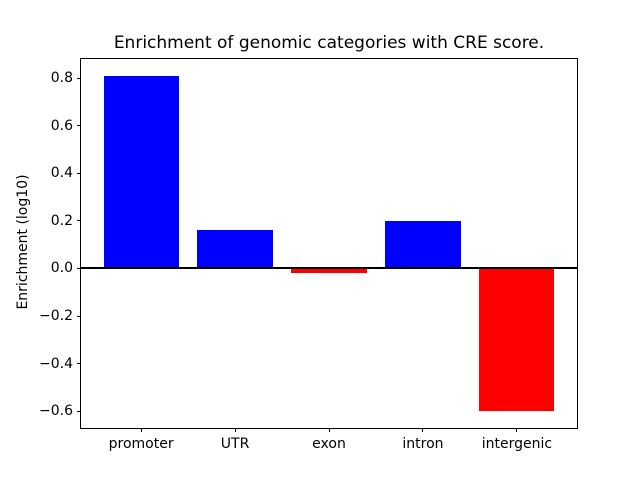  Describe the element at coordinates (141, 172) in the screenshot. I see `bar-promoter` at that location.